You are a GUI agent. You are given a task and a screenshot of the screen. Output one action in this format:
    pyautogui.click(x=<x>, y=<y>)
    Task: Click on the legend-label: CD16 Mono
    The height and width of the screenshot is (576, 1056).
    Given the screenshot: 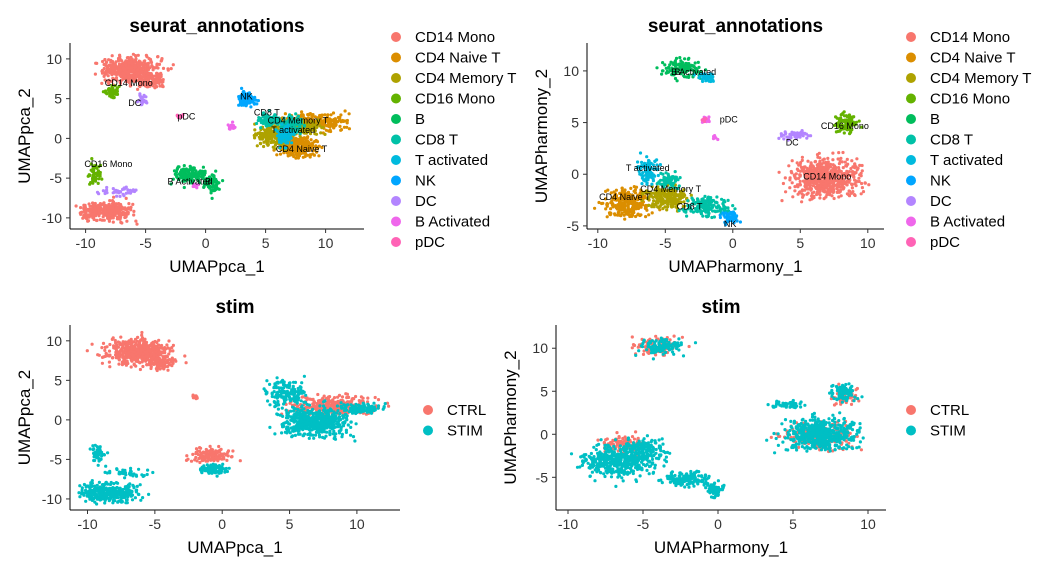 What is the action you would take?
    pyautogui.click(x=455, y=99)
    